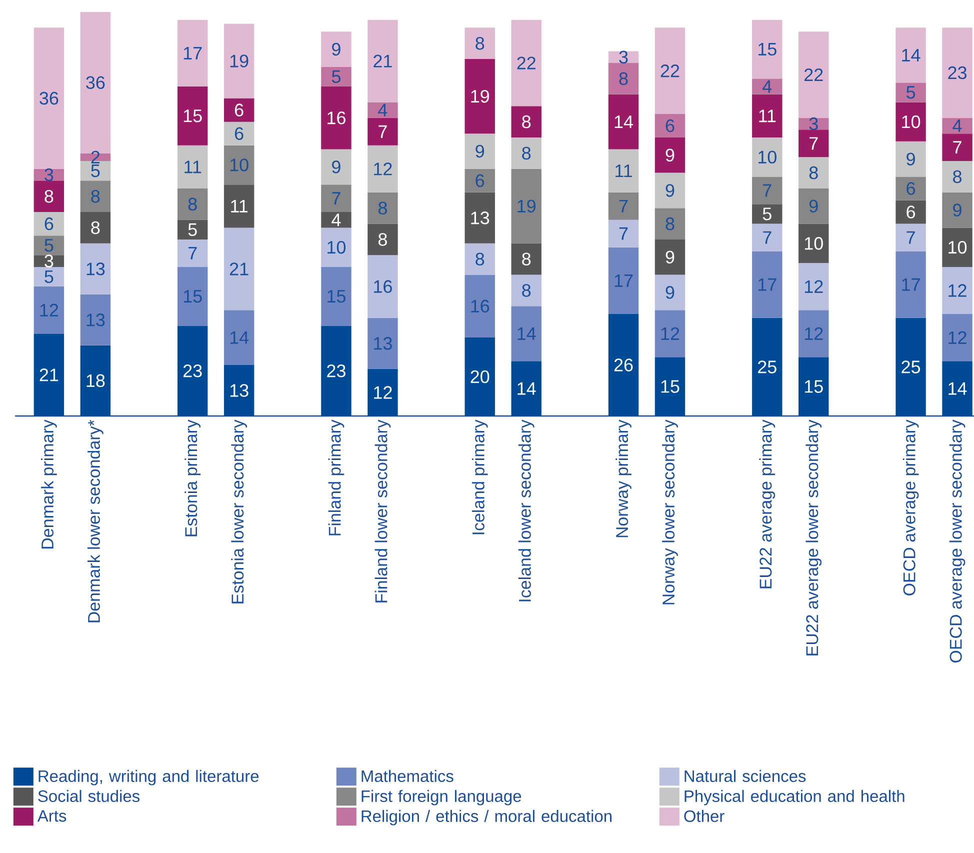 Image resolution: width=974 pixels, height=853 pixels. Describe the element at coordinates (95, 381) in the screenshot. I see `data-label: 18` at that location.